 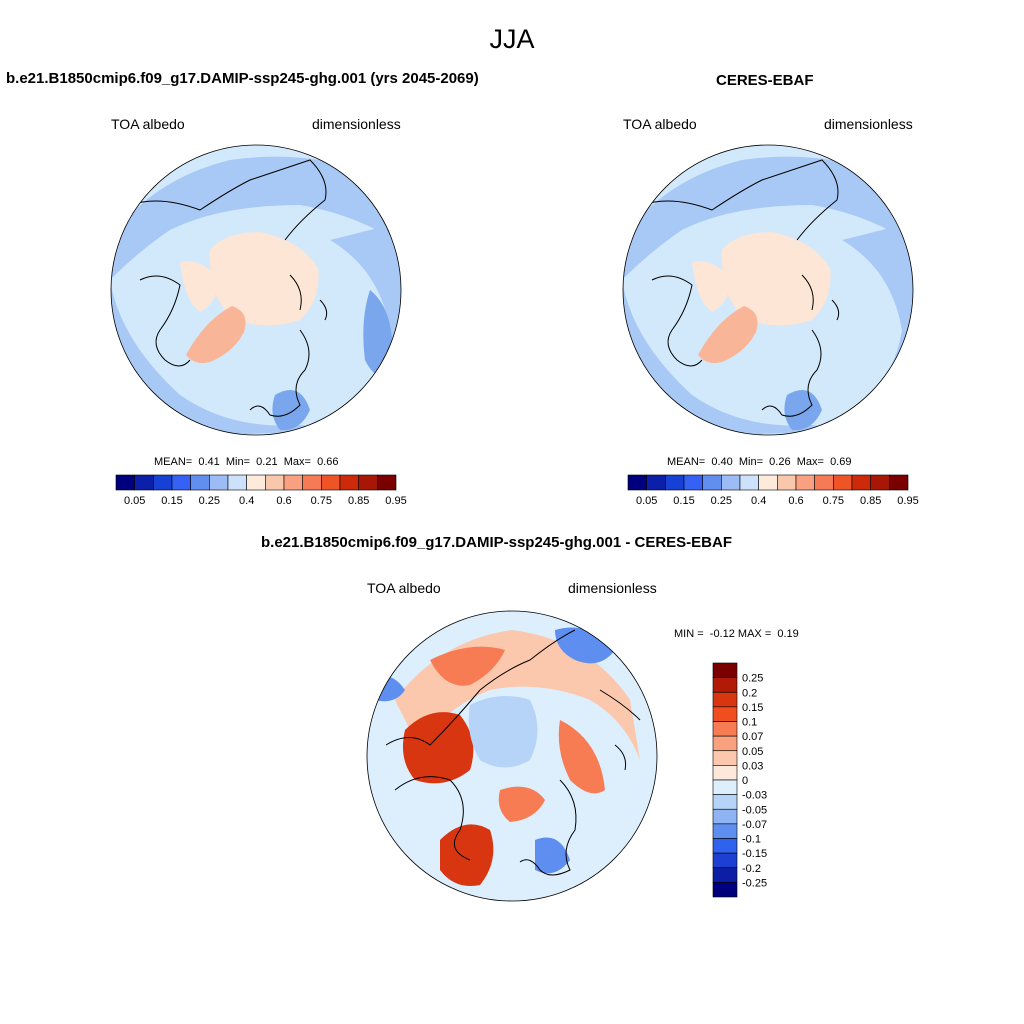 I want to click on panel2-min-value: 0.26, so click(x=780, y=462).